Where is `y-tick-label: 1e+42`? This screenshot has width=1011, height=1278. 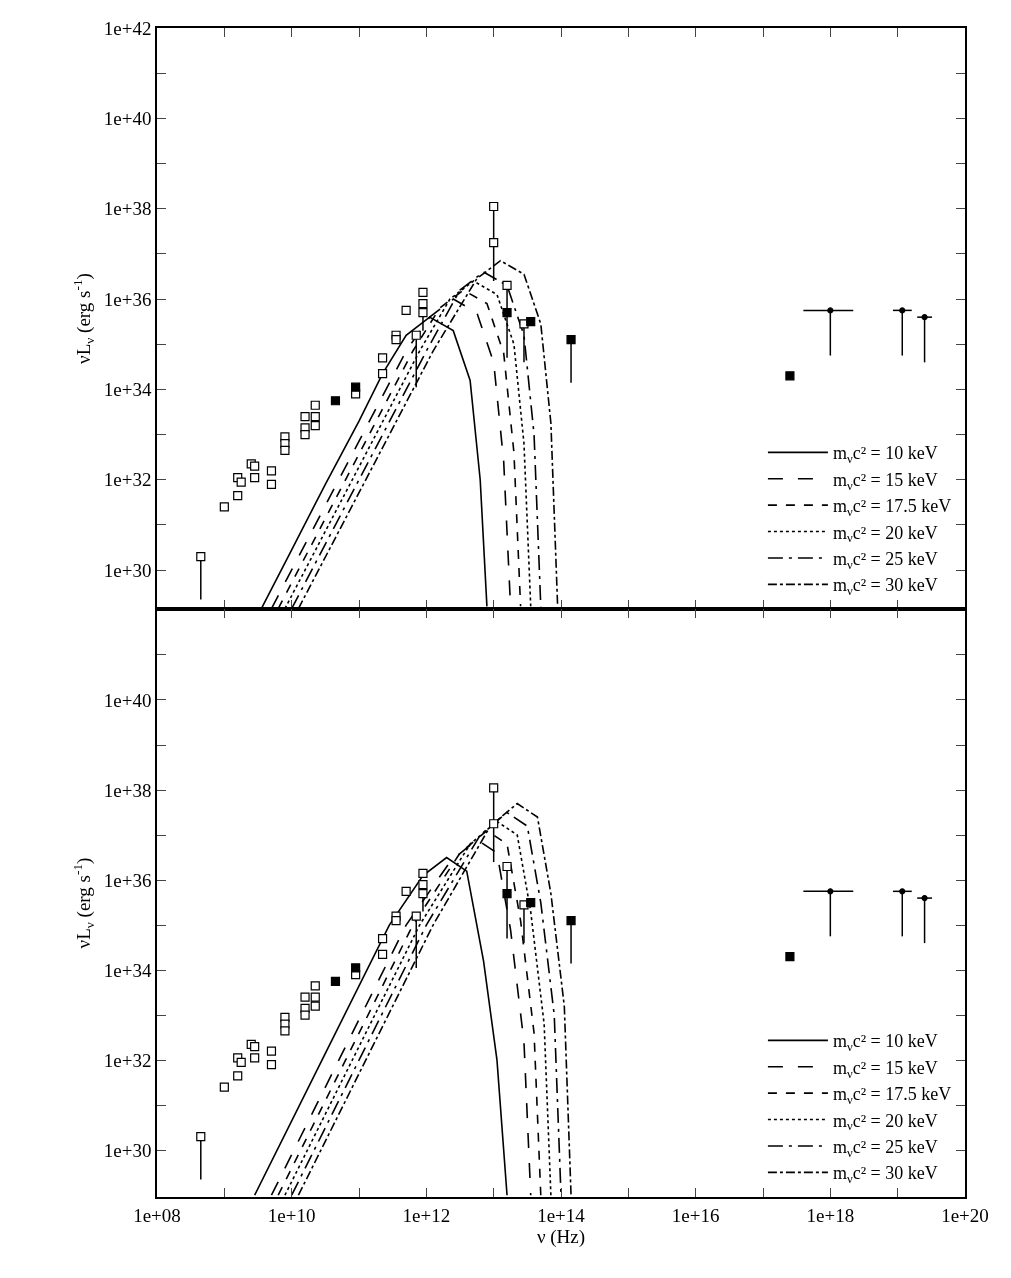
y-tick-label: 1e+42 is located at coordinates (127, 28).